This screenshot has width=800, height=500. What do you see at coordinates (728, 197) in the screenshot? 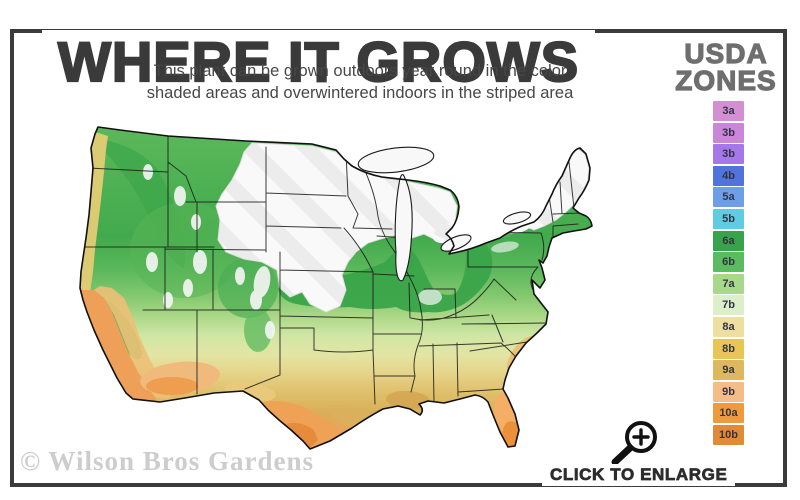
I see `legend-swatch-zone-5a: 5a` at bounding box center [728, 197].